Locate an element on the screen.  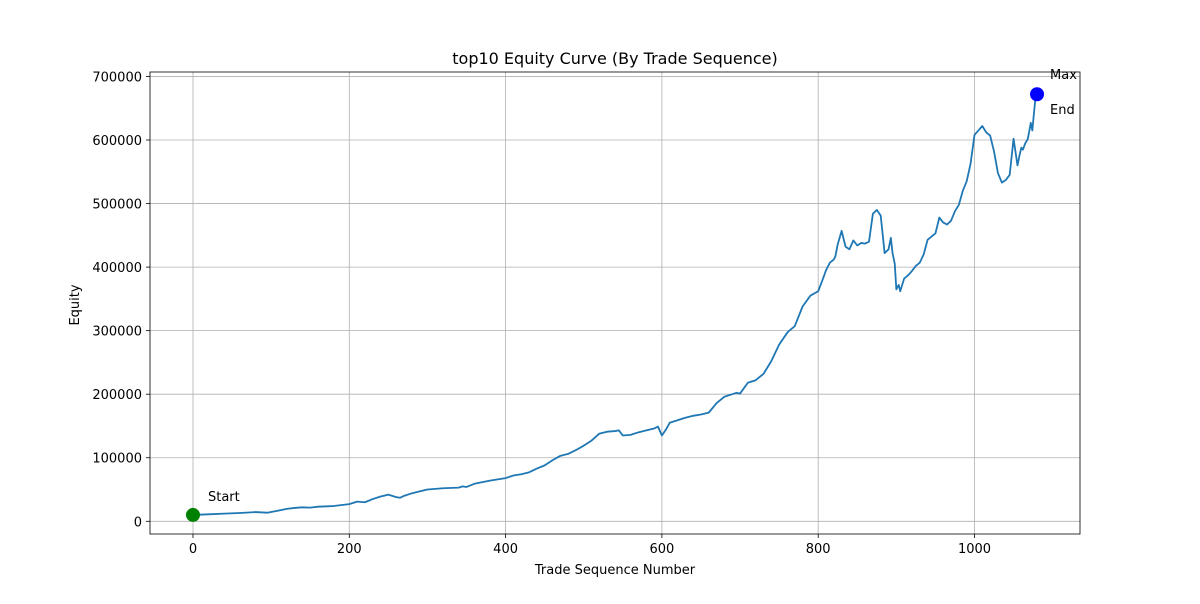
y-tick-label: 700000 is located at coordinates (117, 77).